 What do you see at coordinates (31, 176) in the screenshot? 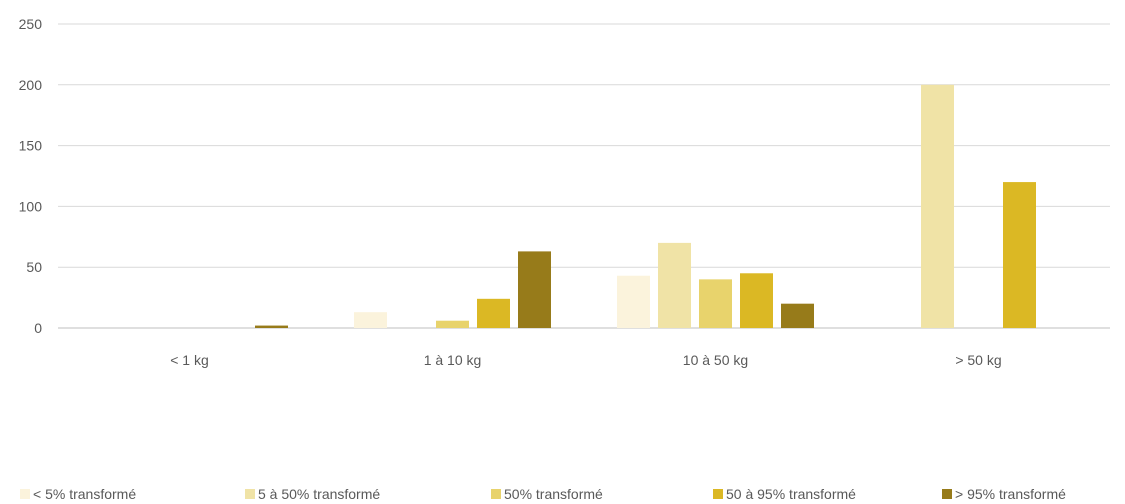
I see `y-axis-tick-labels: 0 50 100 150 200 250` at bounding box center [31, 176].